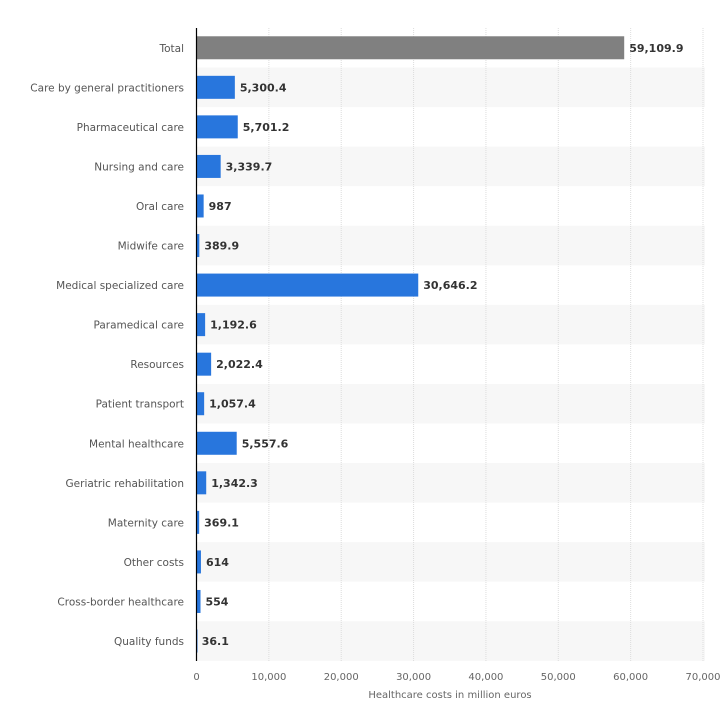 The height and width of the screenshot is (716, 727). Describe the element at coordinates (120, 286) in the screenshot. I see `category-label: Medical specialized care` at that location.